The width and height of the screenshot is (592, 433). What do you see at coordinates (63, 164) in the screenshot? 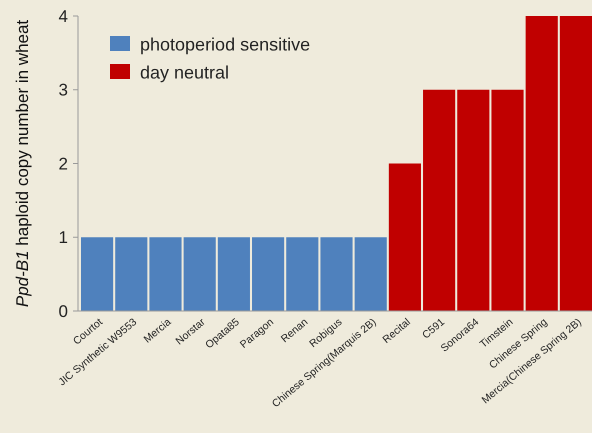
I see `y-tick-label: 2` at bounding box center [63, 164].